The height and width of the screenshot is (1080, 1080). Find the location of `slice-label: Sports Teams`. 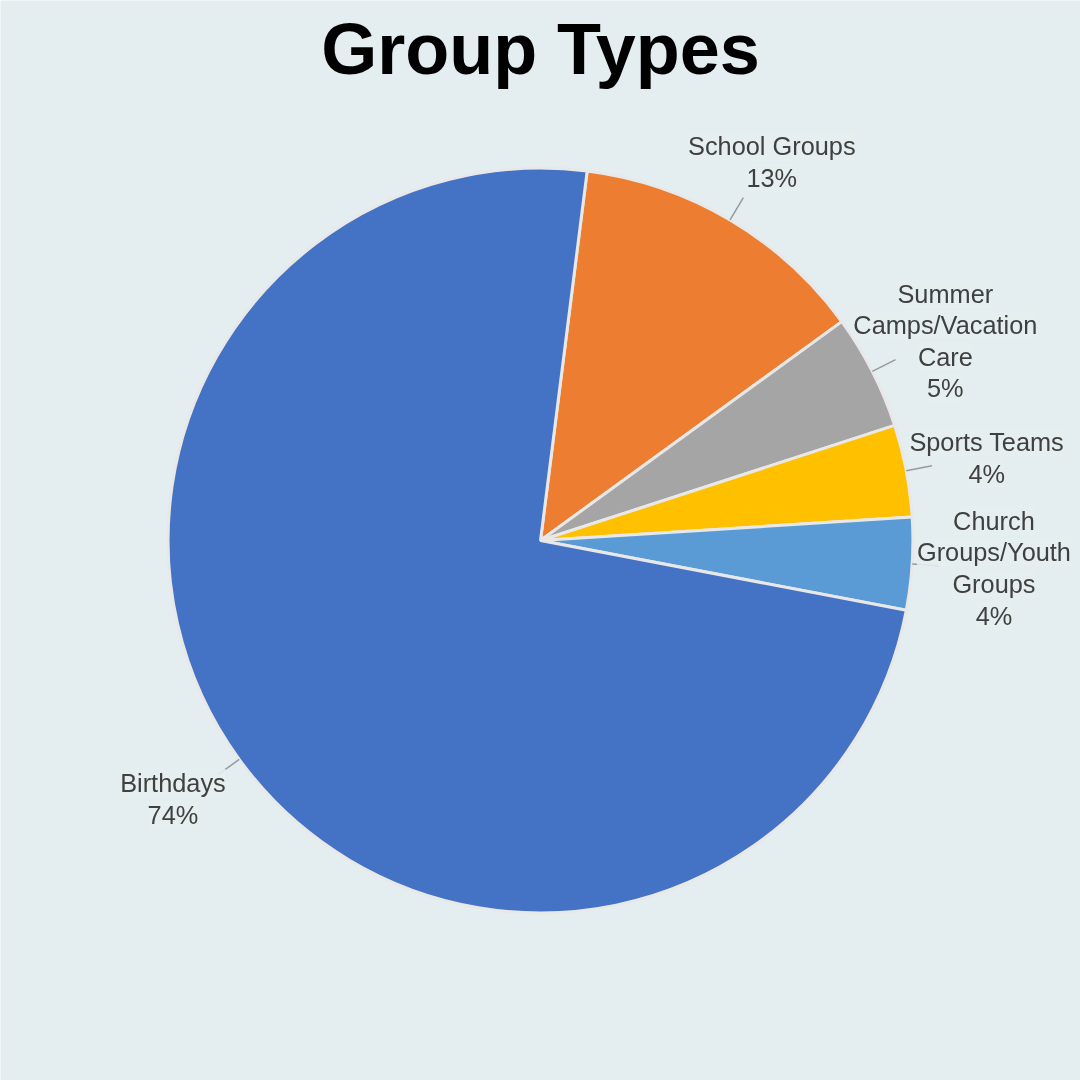

slice-label: Sports Teams is located at coordinates (986, 442).